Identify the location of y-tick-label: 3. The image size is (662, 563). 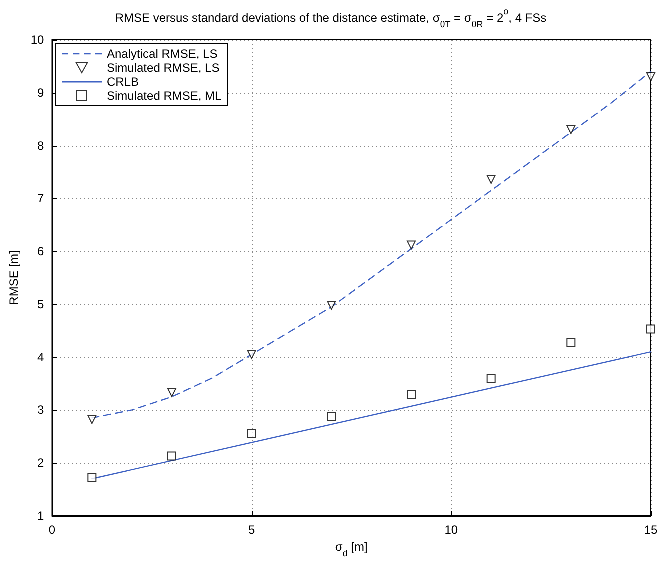
(41, 410).